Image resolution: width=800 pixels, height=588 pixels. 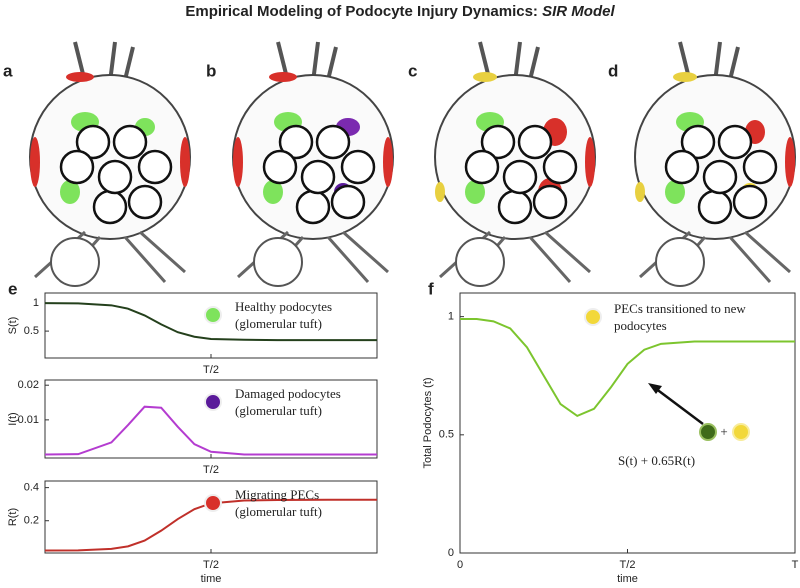 What do you see at coordinates (12, 288) in the screenshot?
I see `panel-label: e` at bounding box center [12, 288].